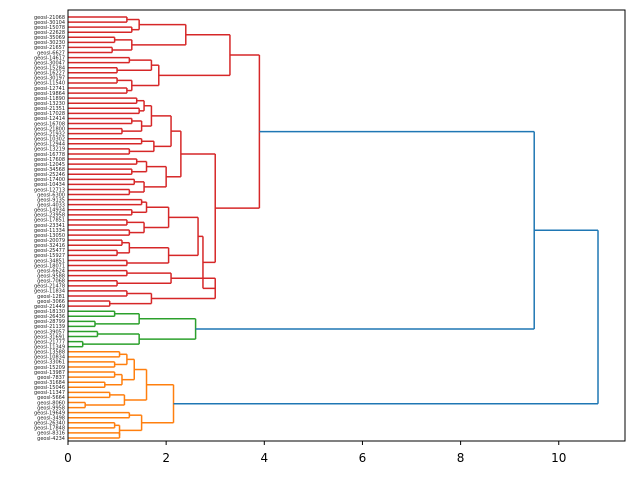  Describe the element at coordinates (49, 241) in the screenshot. I see `leaf-label: geosl-20079` at that location.